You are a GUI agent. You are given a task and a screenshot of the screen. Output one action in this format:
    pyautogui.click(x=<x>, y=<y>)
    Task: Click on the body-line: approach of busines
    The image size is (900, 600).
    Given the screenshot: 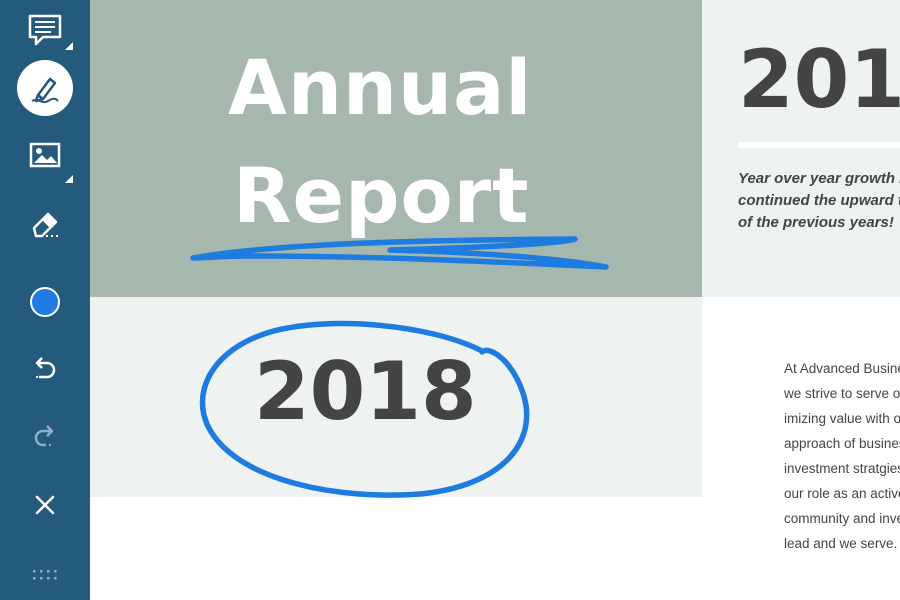 What is the action you would take?
    pyautogui.click(x=842, y=443)
    